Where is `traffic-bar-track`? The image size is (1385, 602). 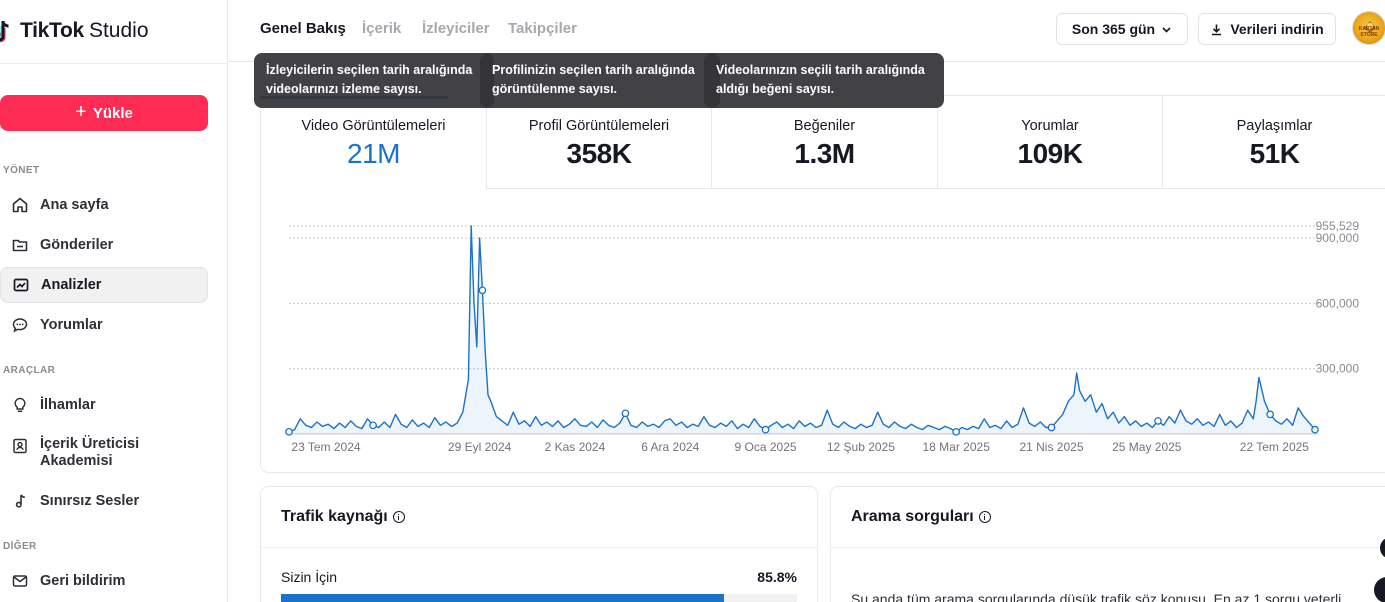 traffic-bar-track is located at coordinates (539, 598).